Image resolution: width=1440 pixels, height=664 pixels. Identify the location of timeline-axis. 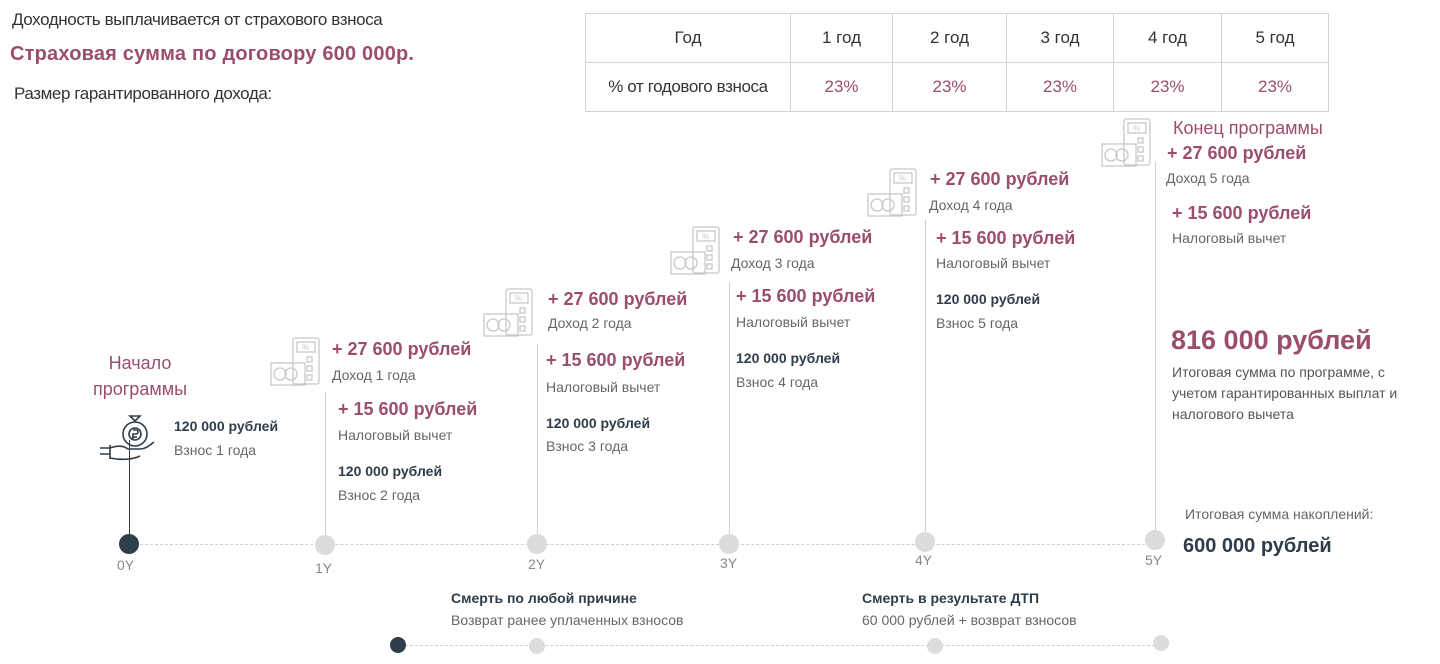
(645, 544).